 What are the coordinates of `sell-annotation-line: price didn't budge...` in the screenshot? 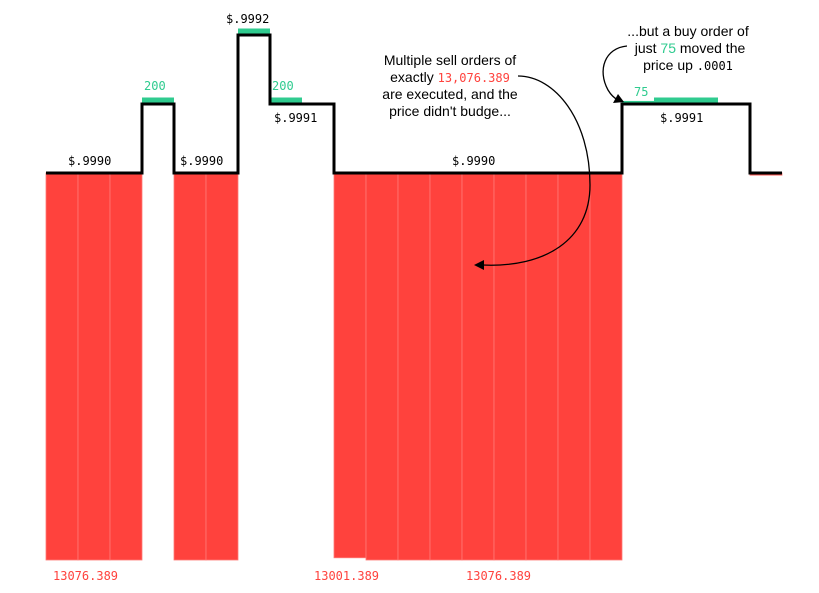 It's located at (450, 111).